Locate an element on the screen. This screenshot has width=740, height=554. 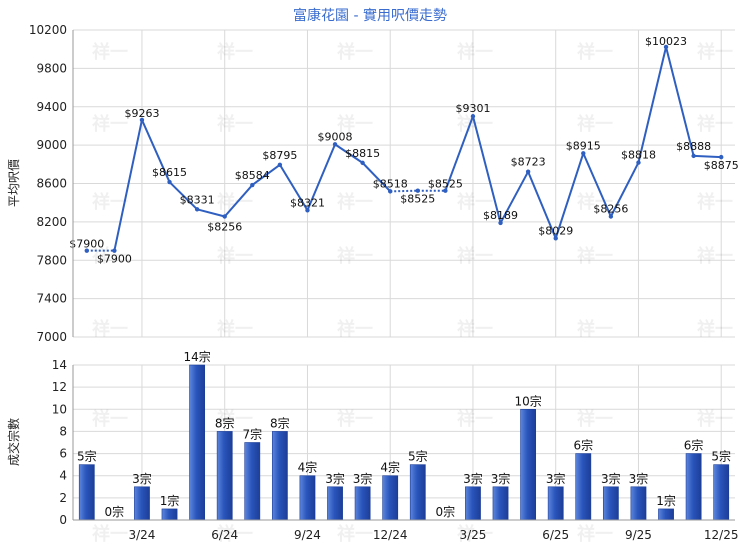
price-data-label: $9301 is located at coordinates (472, 108).